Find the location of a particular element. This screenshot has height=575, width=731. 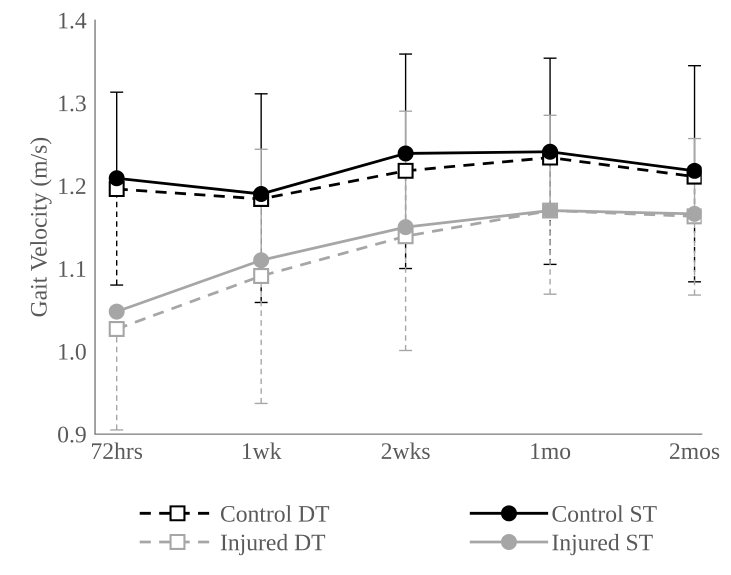

x-tick-label: 1wk is located at coordinates (262, 451).